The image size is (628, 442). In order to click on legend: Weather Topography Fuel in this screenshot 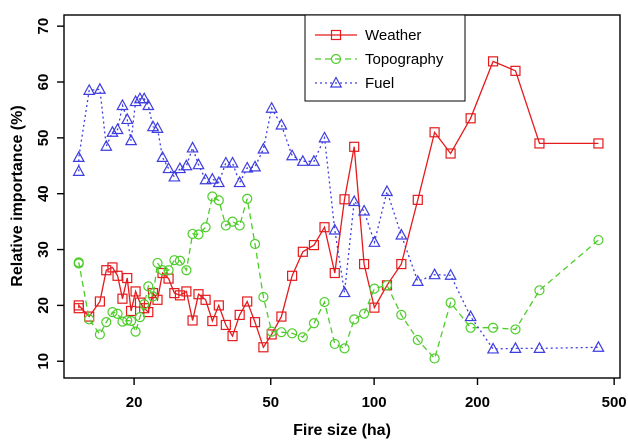, I will do `click(385, 58)`.